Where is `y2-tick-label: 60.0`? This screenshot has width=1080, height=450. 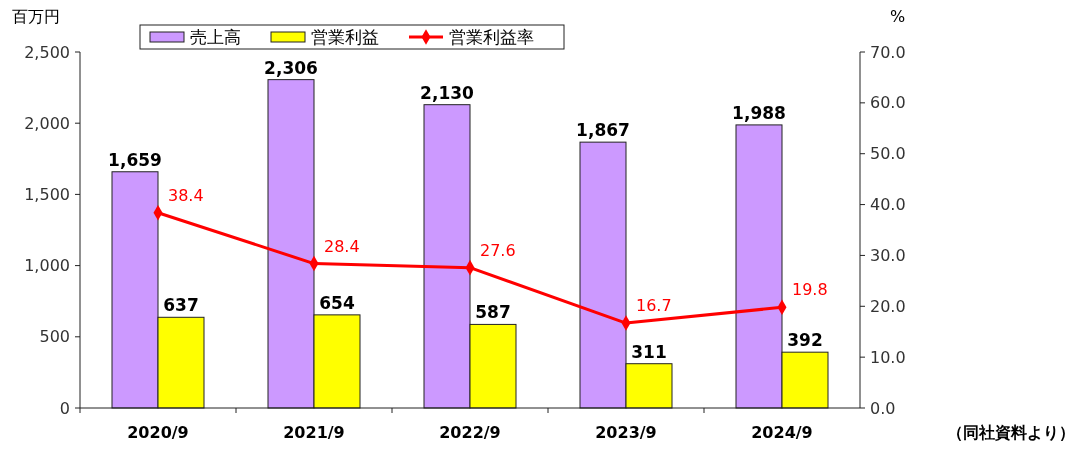 y2-tick-label: 60.0 is located at coordinates (888, 103).